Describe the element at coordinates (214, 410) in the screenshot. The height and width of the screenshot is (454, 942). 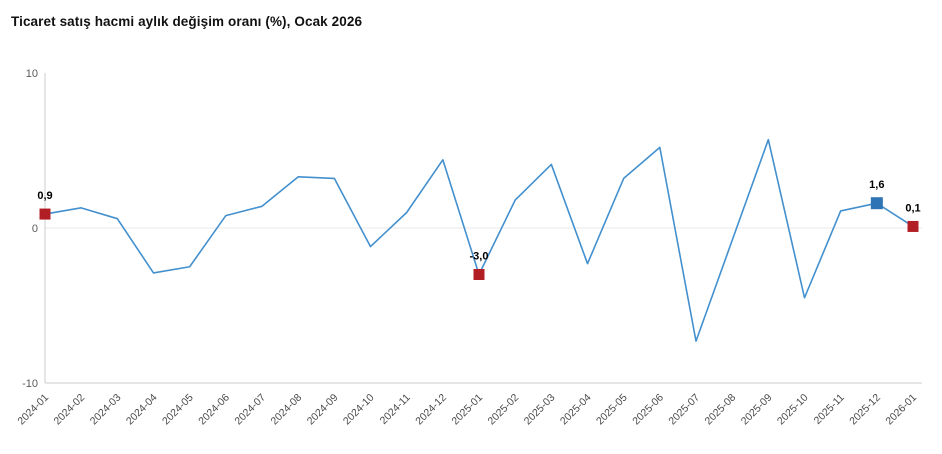
I see `x-tick-label: 2024-06` at that location.